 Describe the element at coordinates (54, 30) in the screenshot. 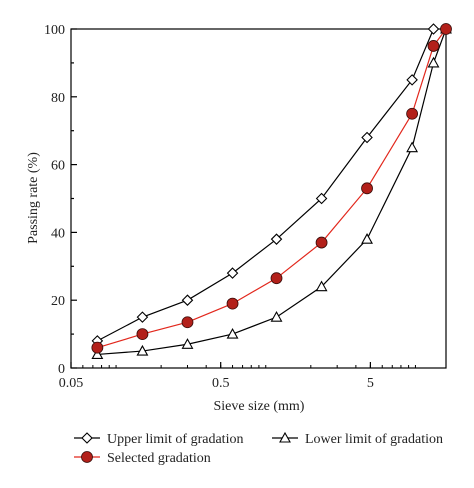

I see `y-tick-label: 100` at that location.